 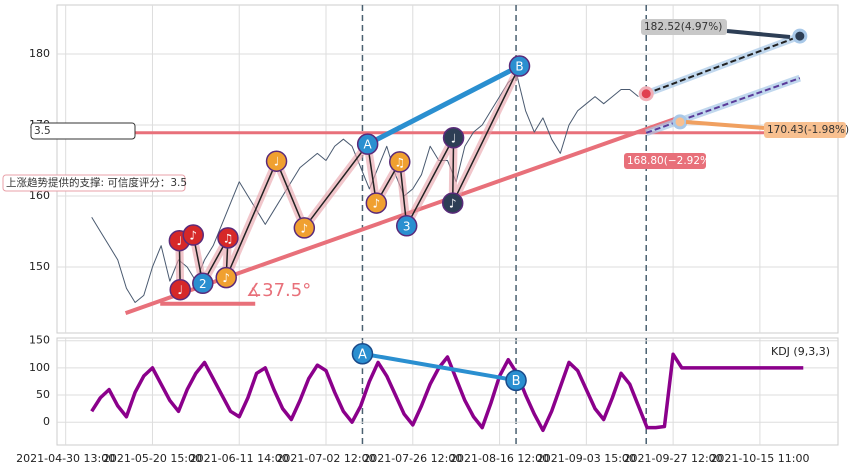 What do you see at coordinates (443, 105) in the screenshot?
I see `ab-line` at bounding box center [443, 105].